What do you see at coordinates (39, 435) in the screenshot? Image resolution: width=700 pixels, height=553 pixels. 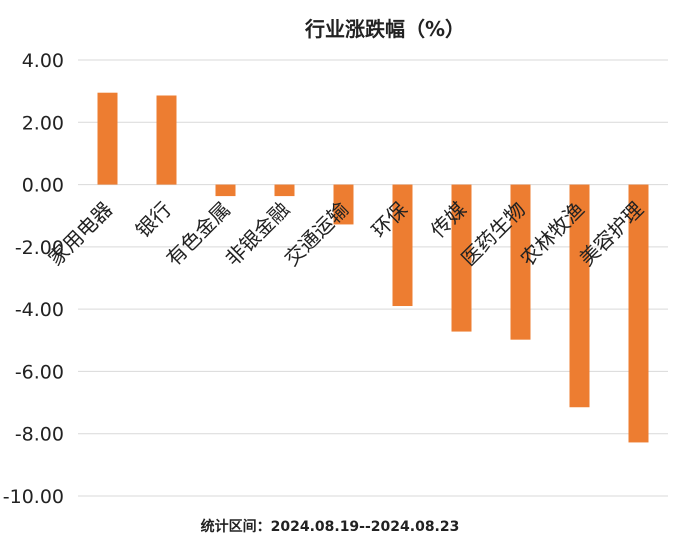 I see `y-tick-label: -8.00` at bounding box center [39, 435].